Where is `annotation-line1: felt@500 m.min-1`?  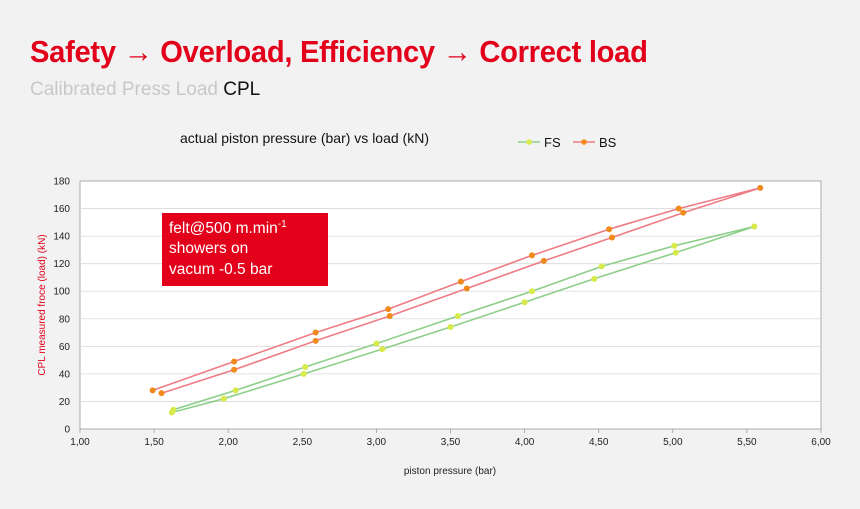 annotation-line1: felt@500 m.min-1 is located at coordinates (228, 228).